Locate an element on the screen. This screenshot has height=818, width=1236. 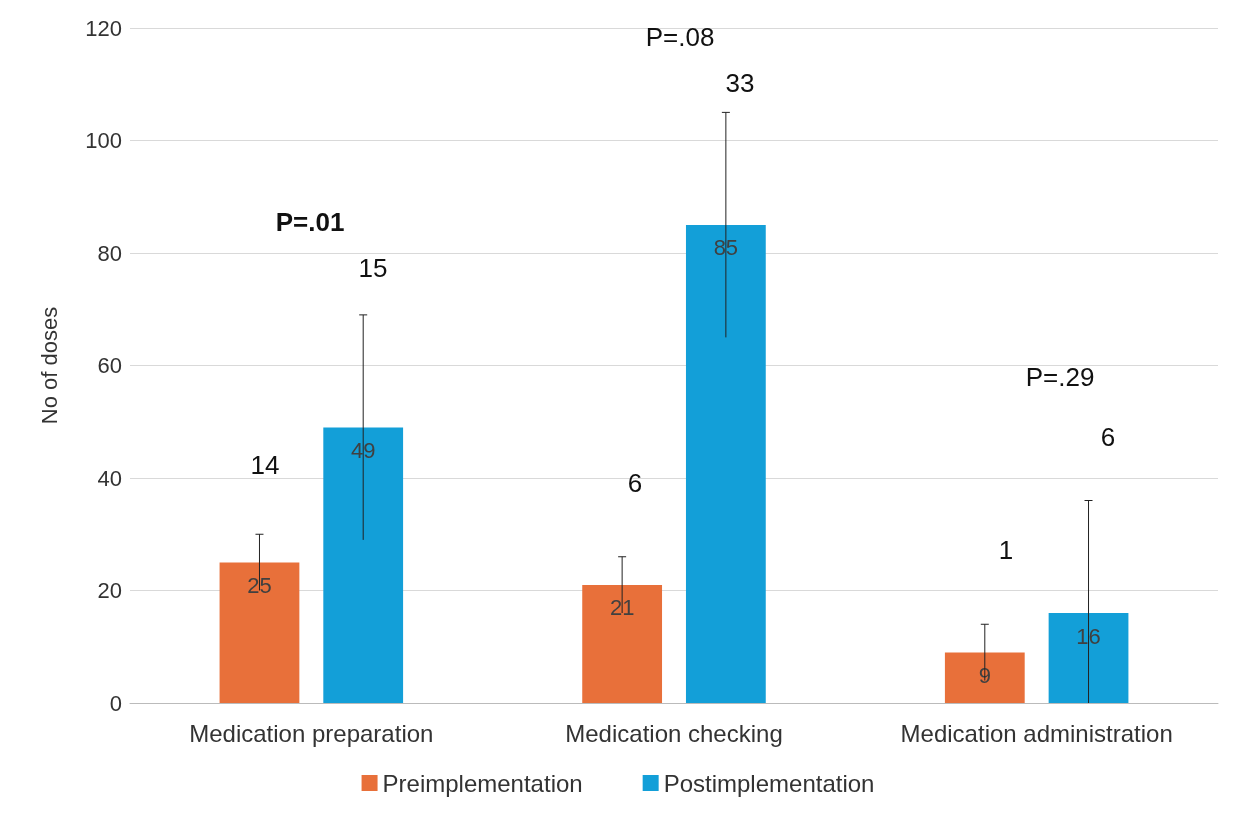
y-tick-label: 0 is located at coordinates (115, 703).